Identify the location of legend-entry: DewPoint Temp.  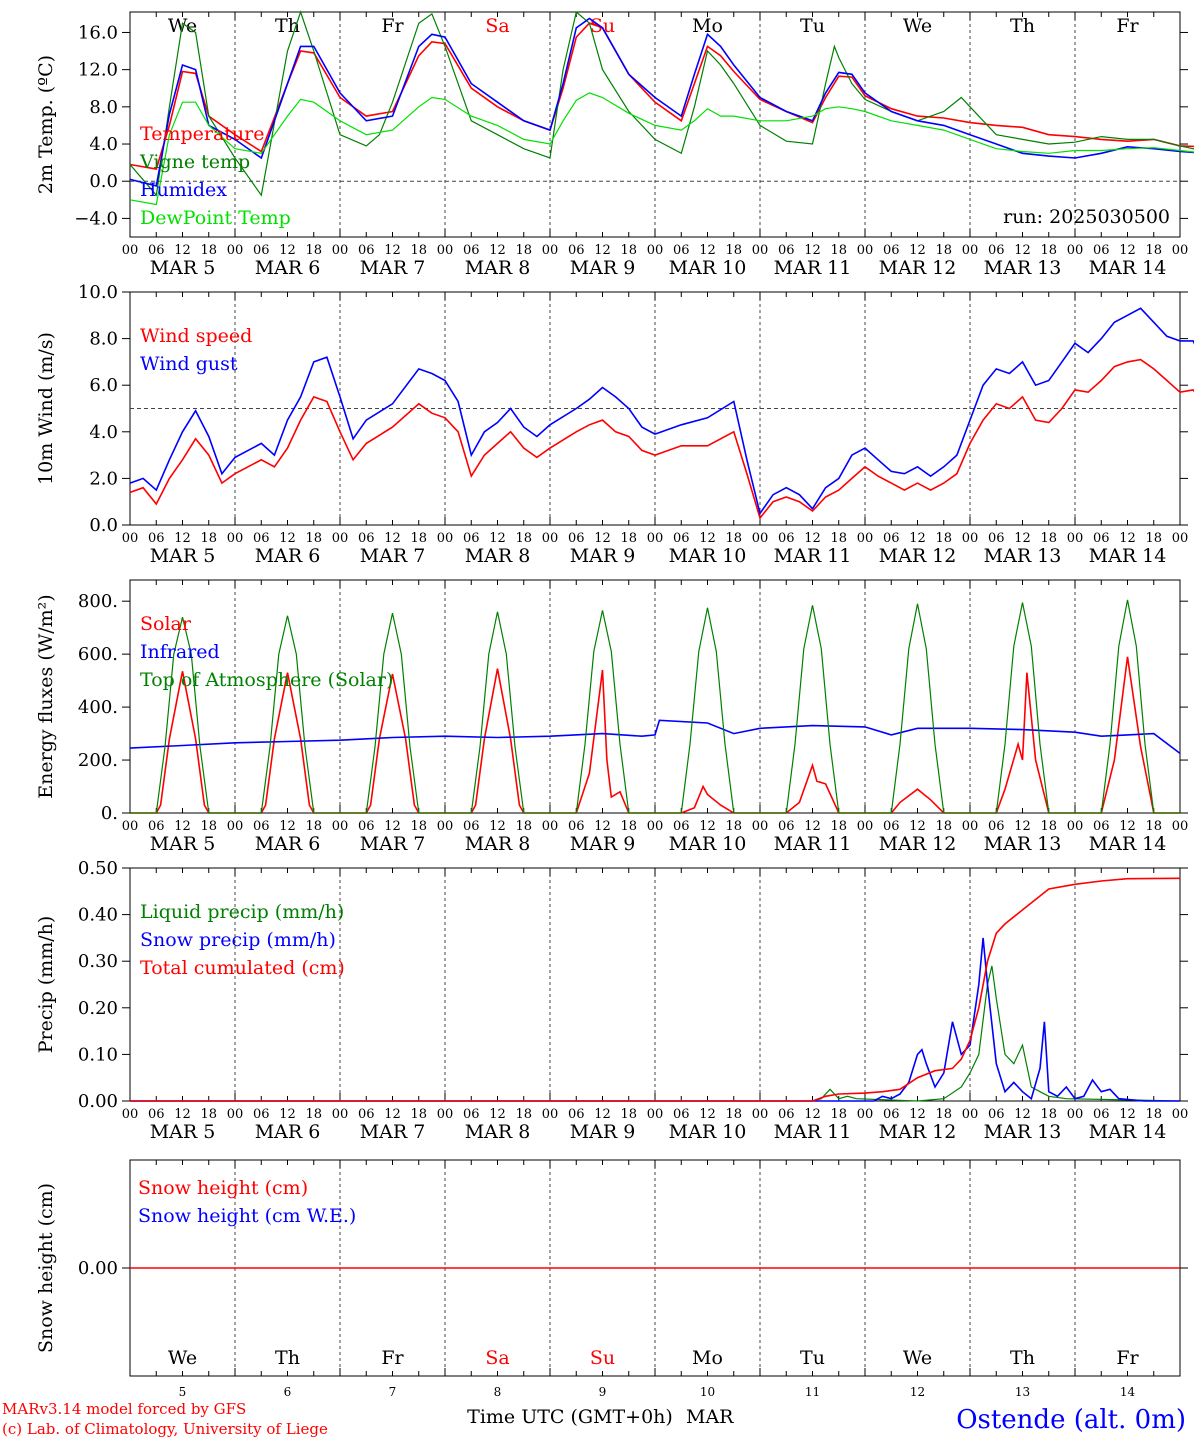
(215, 218).